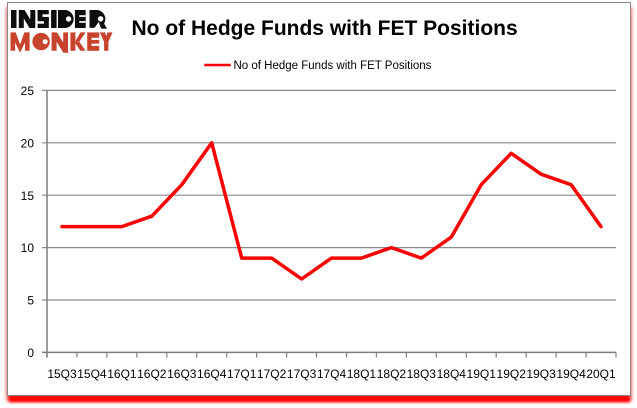  Describe the element at coordinates (122, 374) in the screenshot. I see `svg-text: 16Q1` at that location.